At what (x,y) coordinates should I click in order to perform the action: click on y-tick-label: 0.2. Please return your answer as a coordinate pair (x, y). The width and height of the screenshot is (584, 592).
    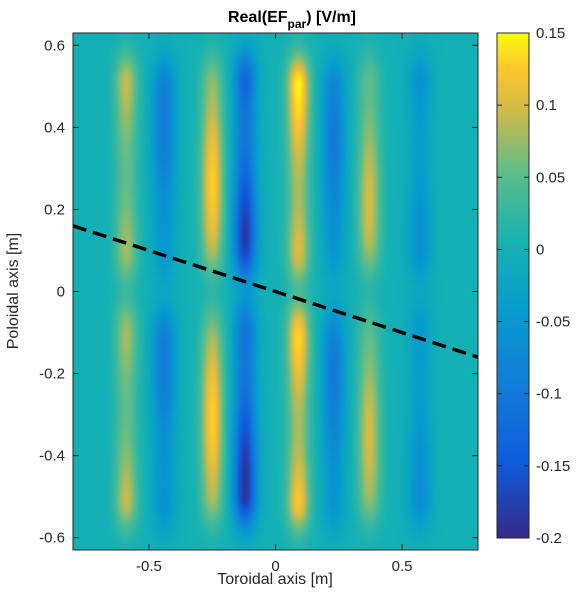
    Looking at the image, I should click on (54, 209).